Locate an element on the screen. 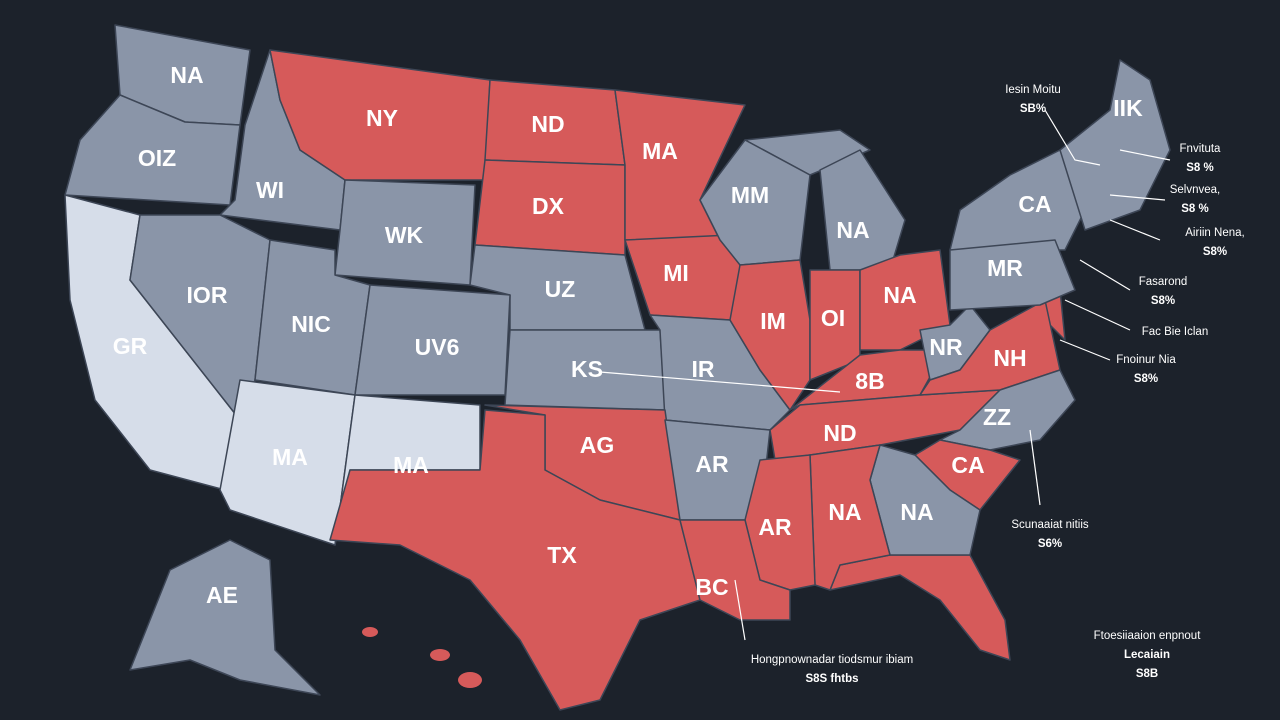 The width and height of the screenshot is (1280, 720). state-label: WI is located at coordinates (270, 190).